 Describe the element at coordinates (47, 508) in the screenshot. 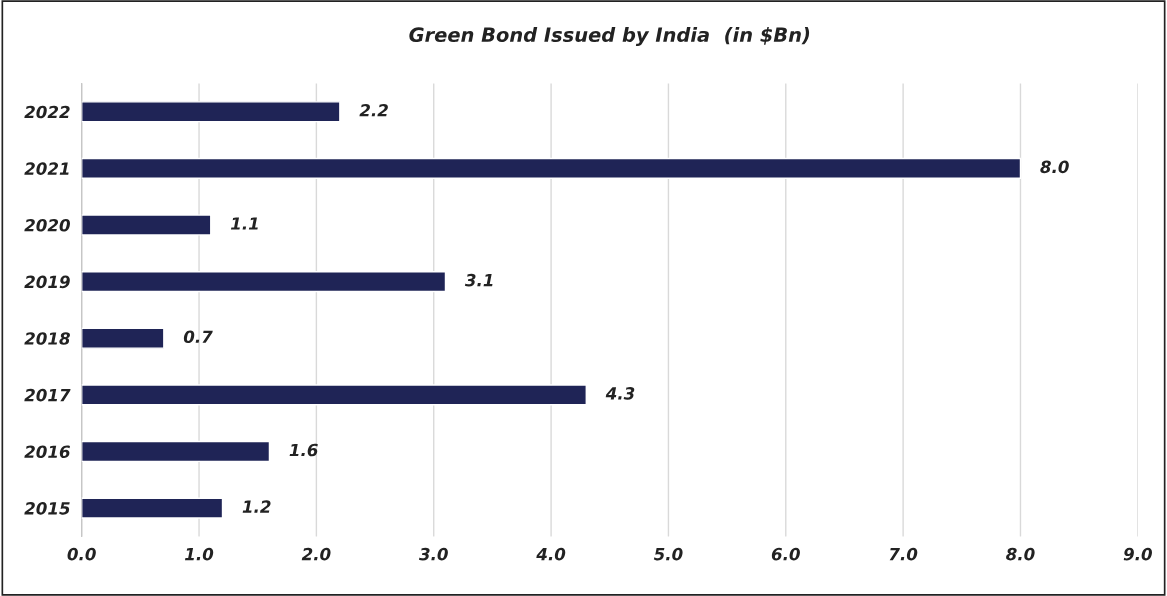

I see `y-tick-label: 2015` at that location.